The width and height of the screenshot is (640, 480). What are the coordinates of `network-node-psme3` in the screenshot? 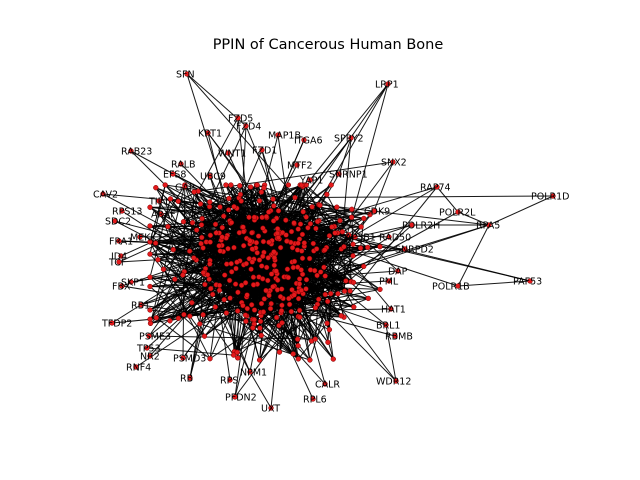 It's located at (149, 336).